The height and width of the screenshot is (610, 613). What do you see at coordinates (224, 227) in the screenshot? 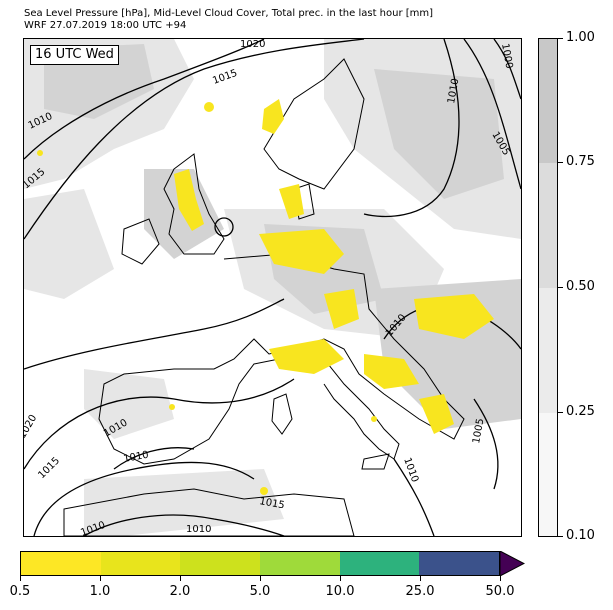
I see `isobar-low-circle` at bounding box center [224, 227].